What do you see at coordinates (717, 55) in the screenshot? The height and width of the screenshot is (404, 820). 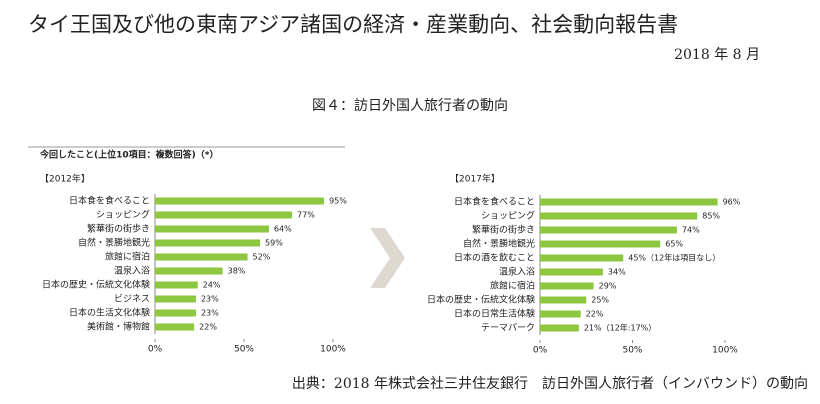 I see `report-date: 2018 年 8 月` at bounding box center [717, 55].